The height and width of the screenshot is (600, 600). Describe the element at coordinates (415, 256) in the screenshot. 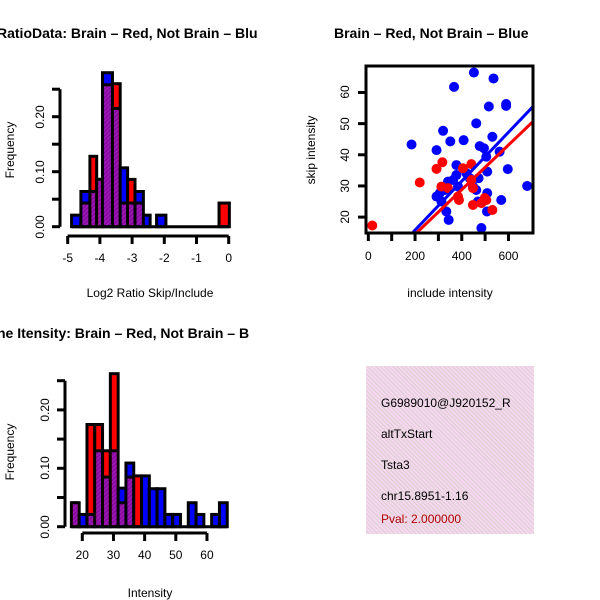

I see `x-tick-label: 200` at that location.